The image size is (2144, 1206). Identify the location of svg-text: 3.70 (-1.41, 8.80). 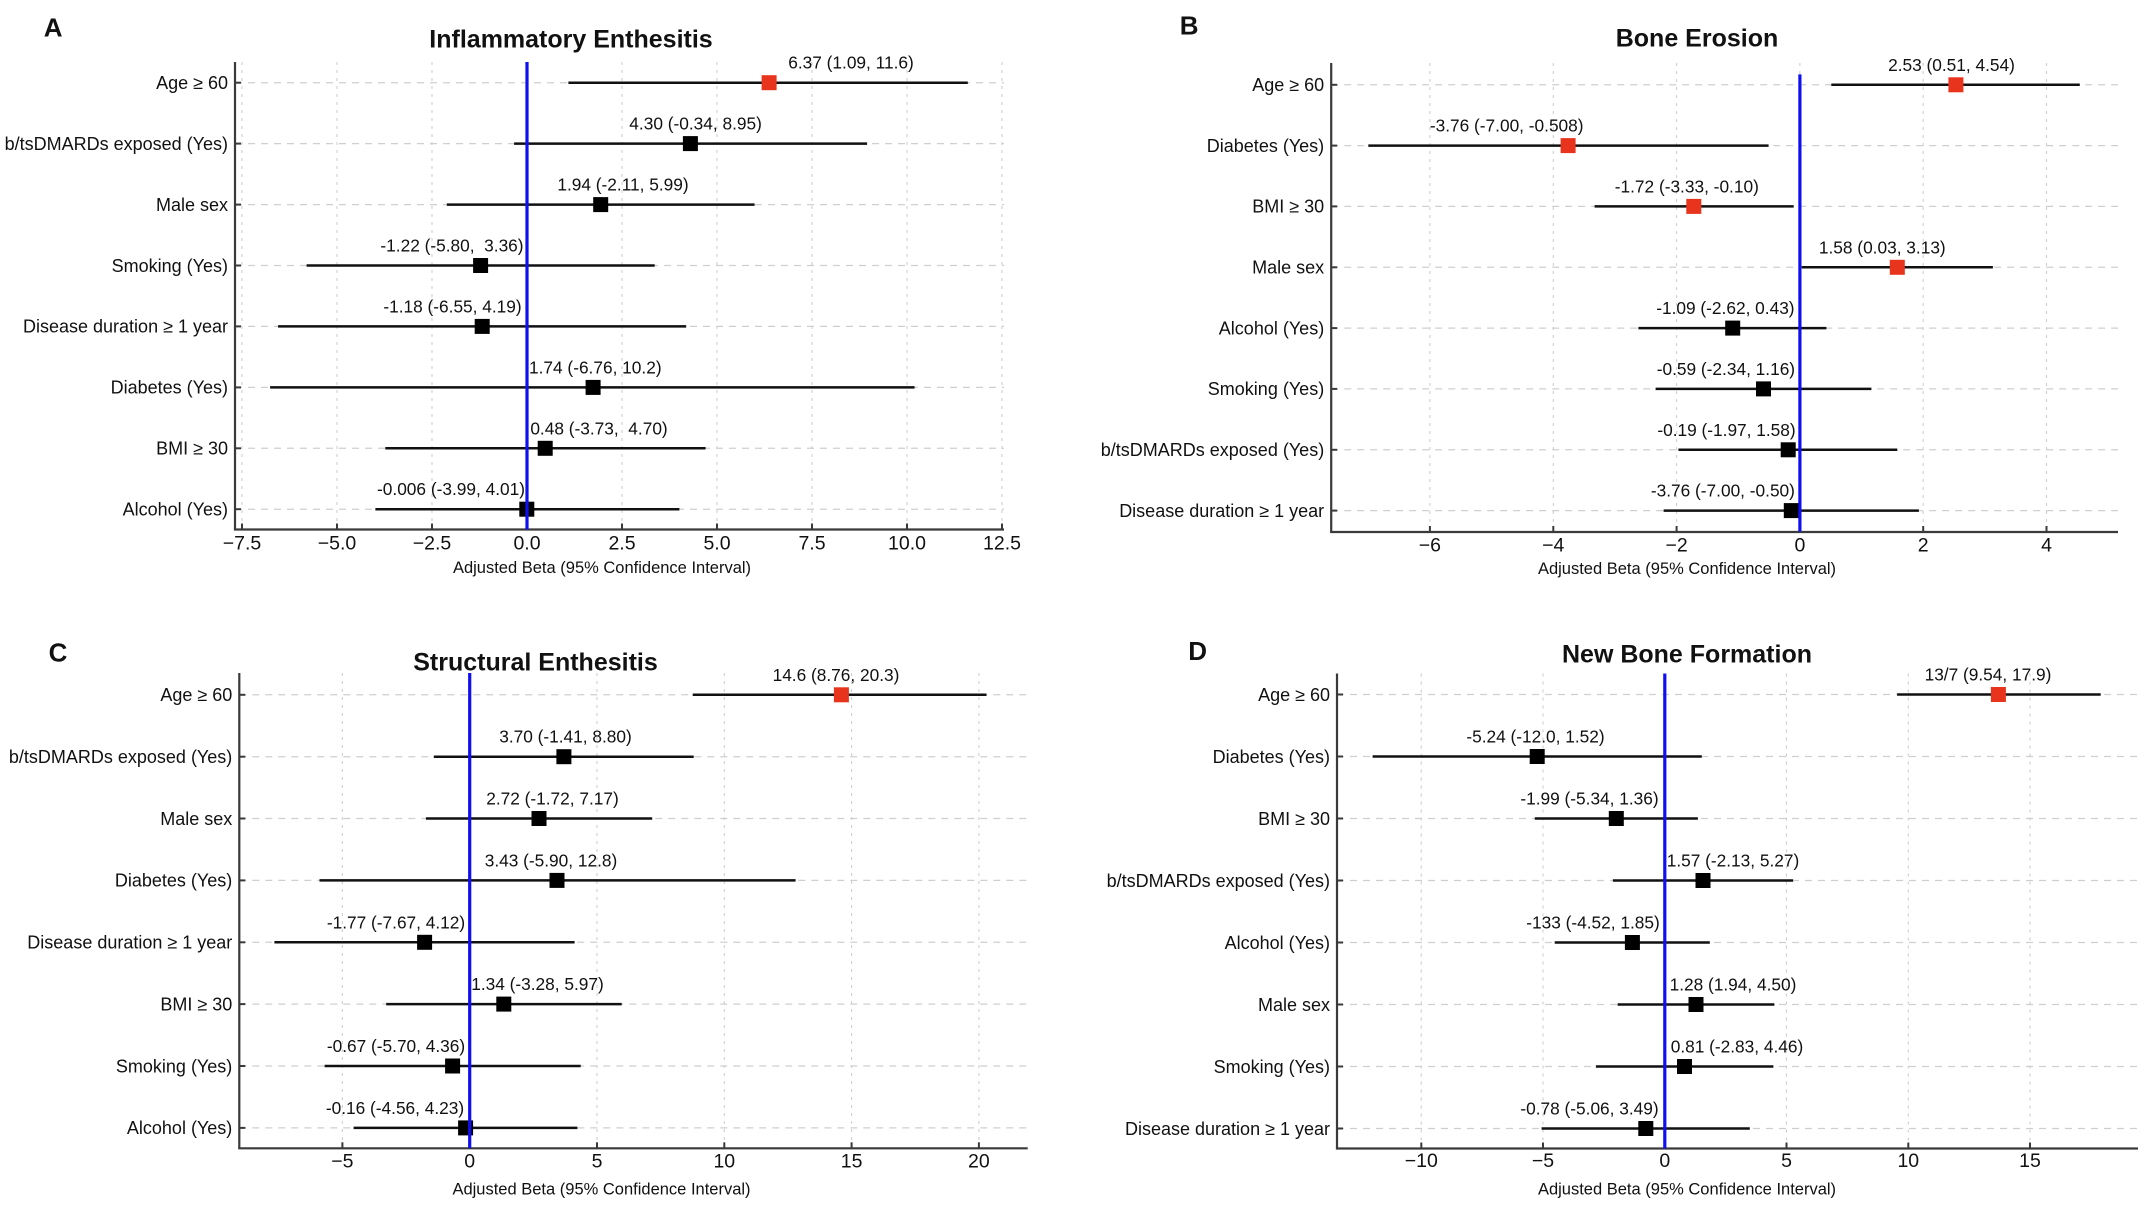
(565, 737).